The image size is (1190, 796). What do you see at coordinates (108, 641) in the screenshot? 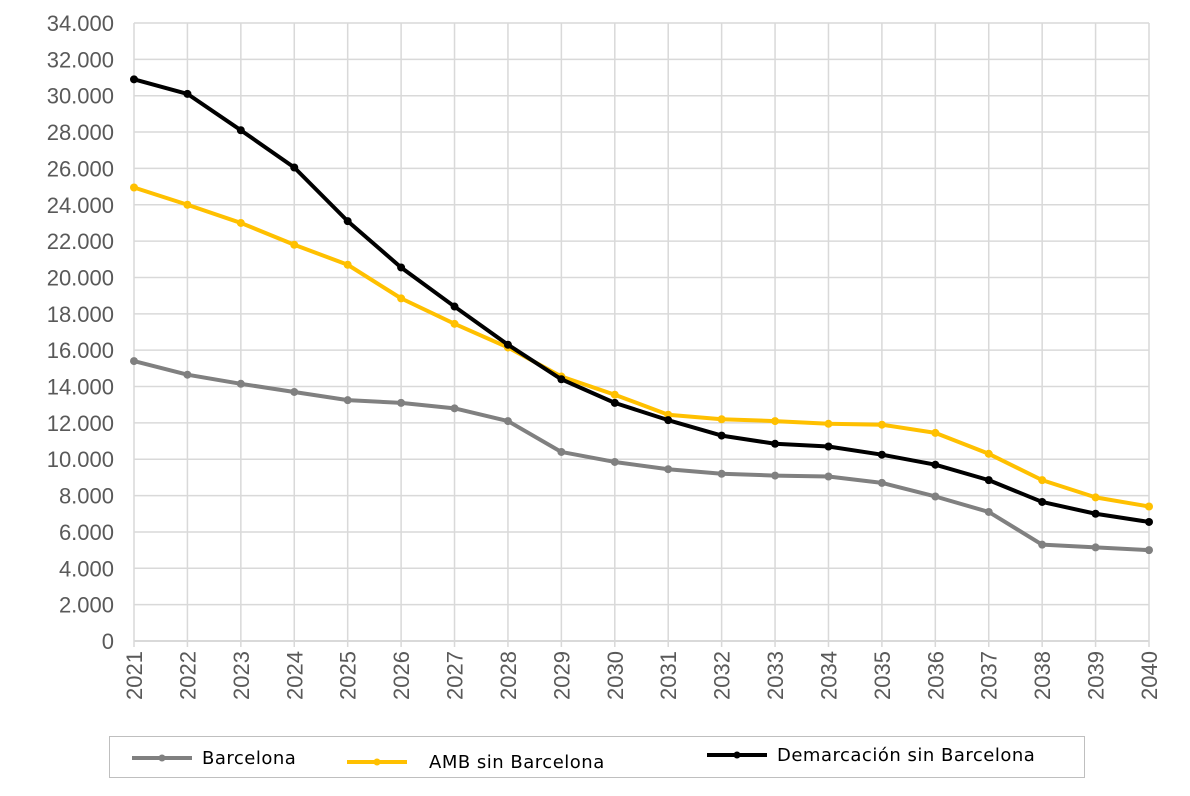
I see `y-tick-label: 0` at bounding box center [108, 641].